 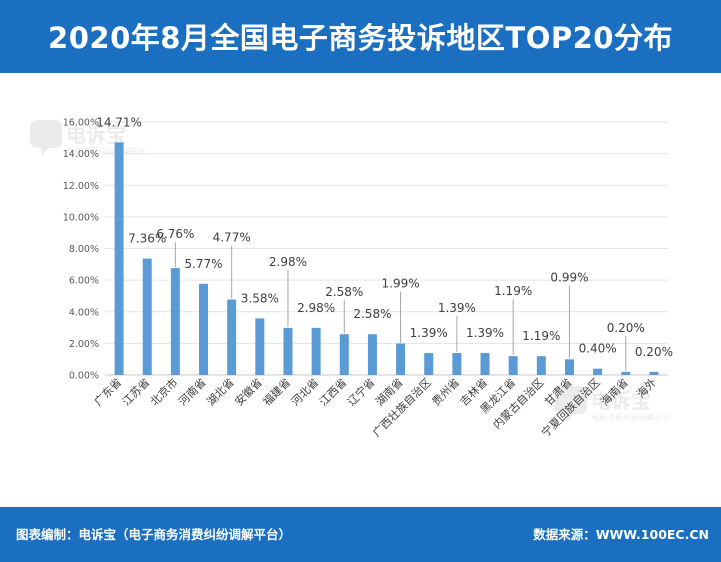 I want to click on y-tick-label: 2.00%, so click(x=84, y=344).